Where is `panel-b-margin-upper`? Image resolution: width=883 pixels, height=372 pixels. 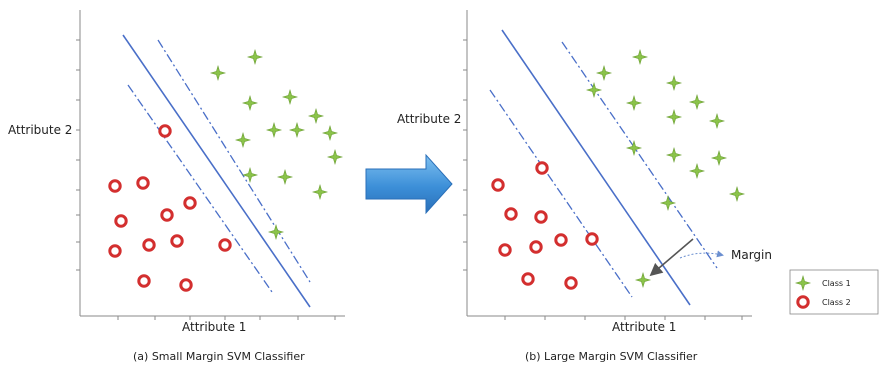 panel-b-margin-upper is located at coordinates (639, 155).